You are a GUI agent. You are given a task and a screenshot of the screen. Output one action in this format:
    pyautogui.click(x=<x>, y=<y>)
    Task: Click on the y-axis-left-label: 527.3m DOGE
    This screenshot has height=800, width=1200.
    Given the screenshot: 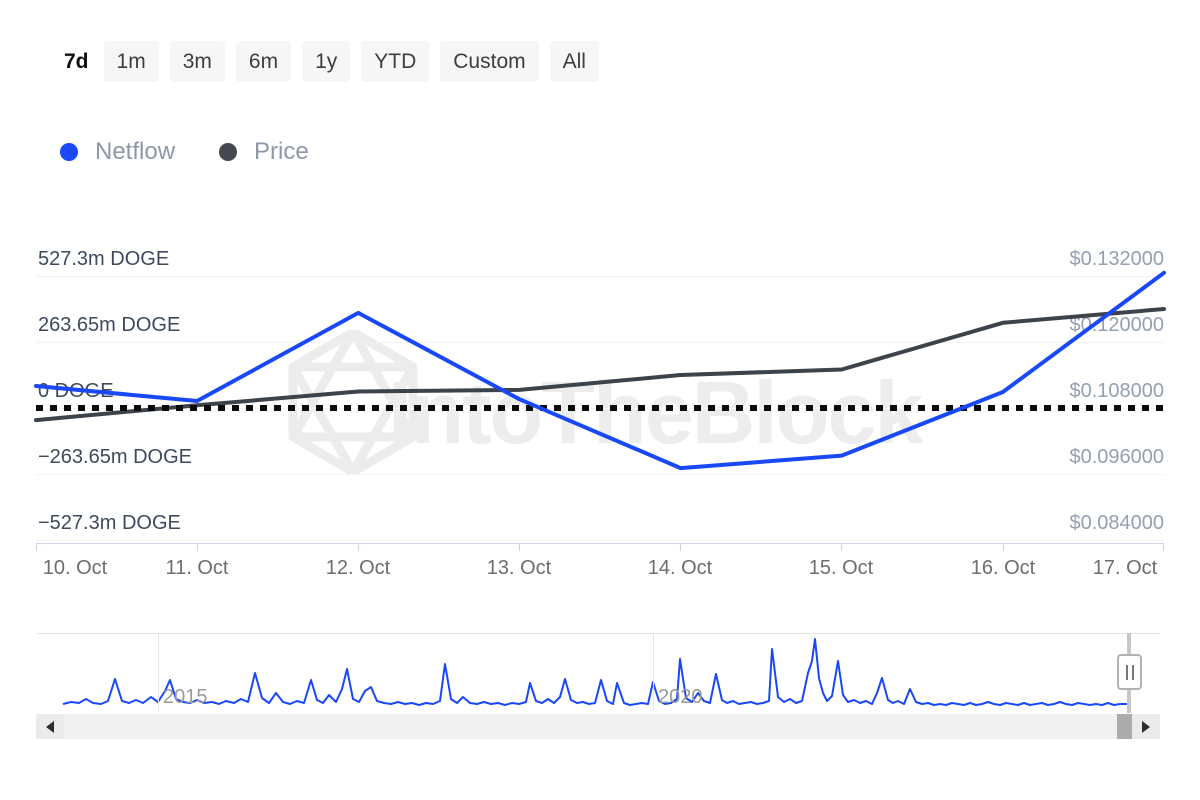 What is the action you would take?
    pyautogui.click(x=104, y=259)
    